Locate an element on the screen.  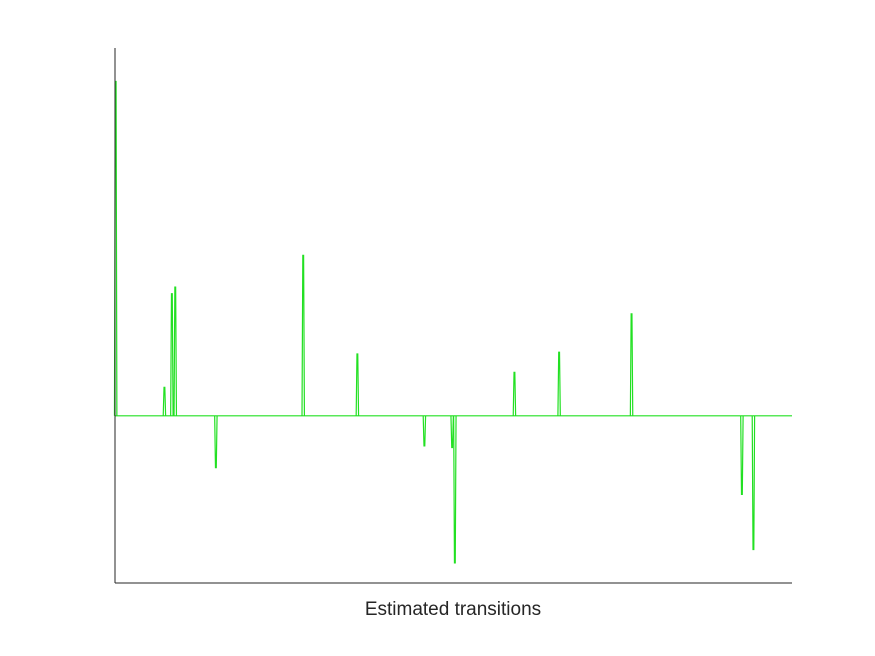
x-axis-label: Estimated transitions is located at coordinates (453, 609).